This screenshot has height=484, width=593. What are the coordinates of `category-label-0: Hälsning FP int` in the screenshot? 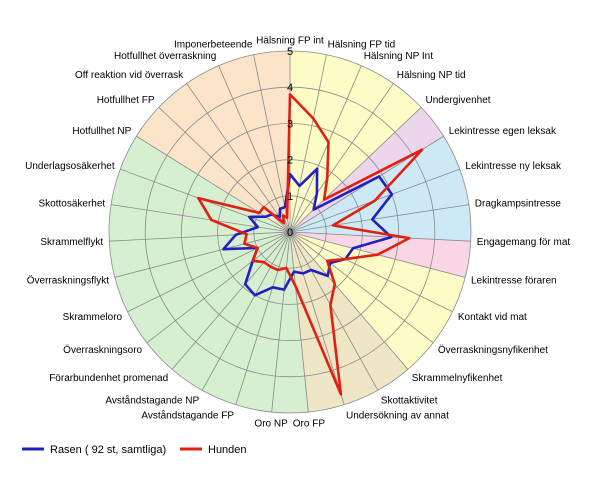 It's located at (290, 41).